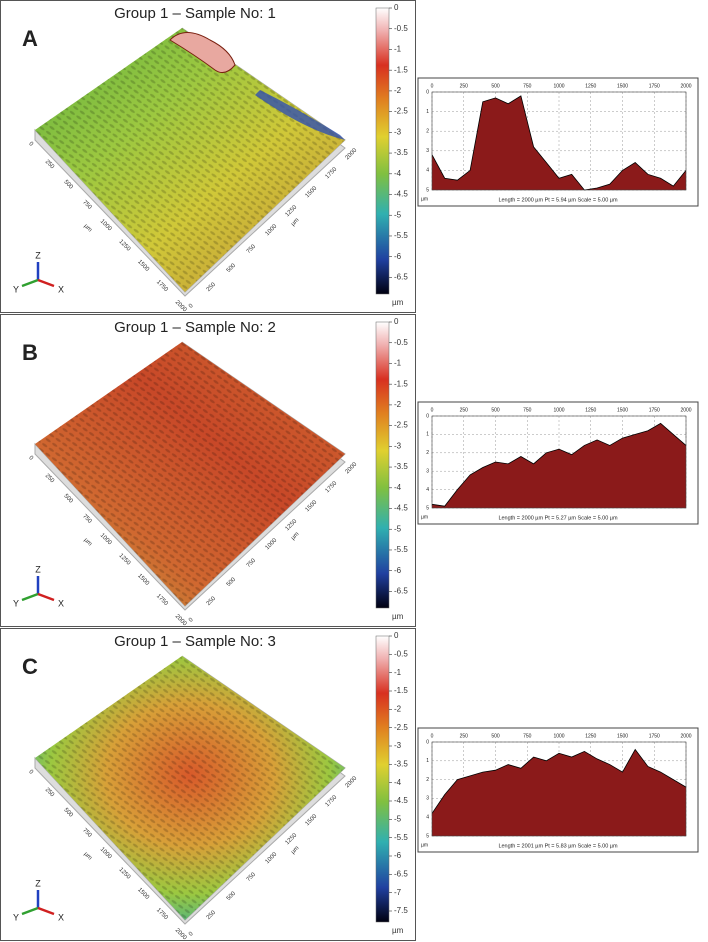 This screenshot has width=708, height=942. What do you see at coordinates (195, 13) in the screenshot?
I see `panel-title: Group 1 – Sample No: 1` at bounding box center [195, 13].